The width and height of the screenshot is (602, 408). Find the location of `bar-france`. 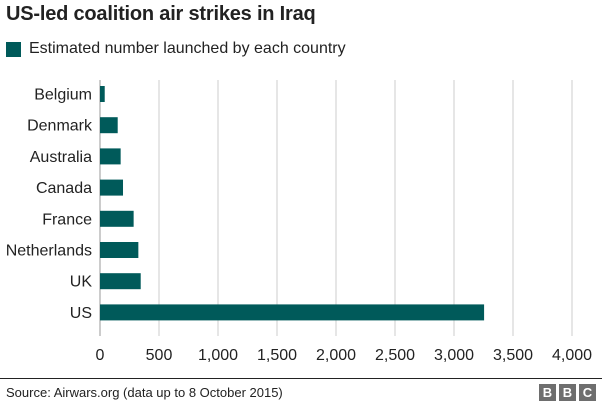

bar-france is located at coordinates (117, 218).